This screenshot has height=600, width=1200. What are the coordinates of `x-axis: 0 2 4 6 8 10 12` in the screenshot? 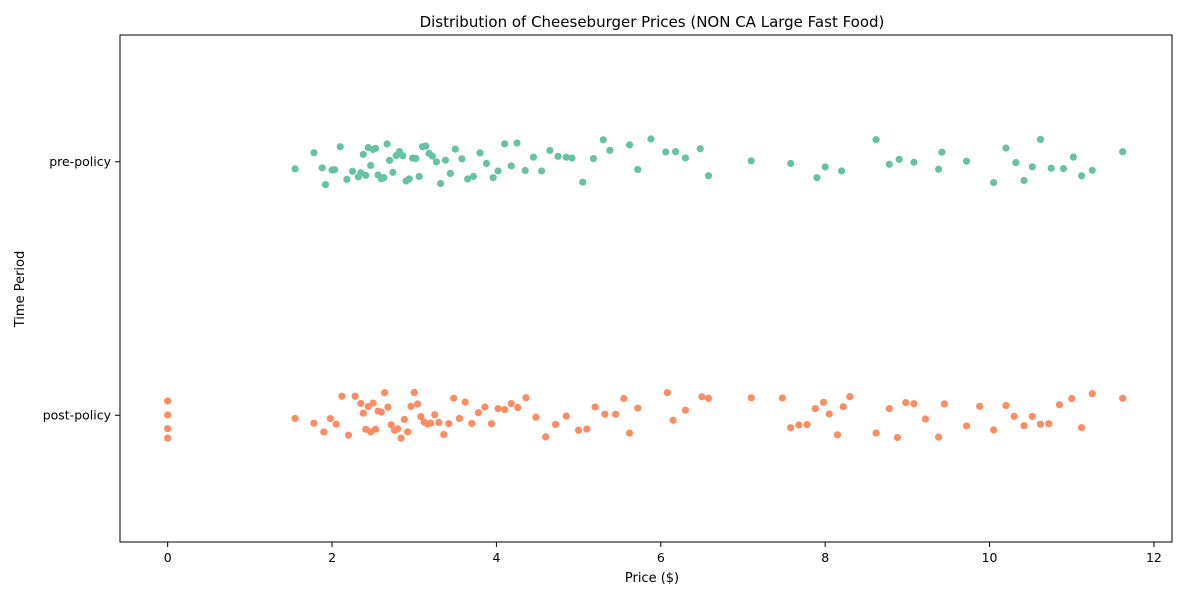 It's located at (663, 553).